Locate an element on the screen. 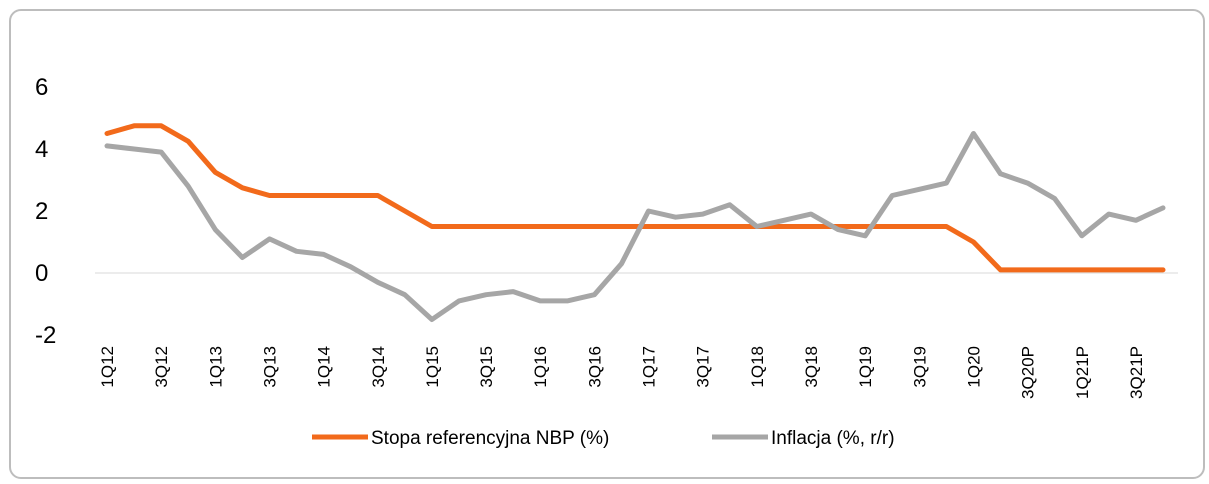  x-tick-label: 1Q19 is located at coordinates (865, 367).